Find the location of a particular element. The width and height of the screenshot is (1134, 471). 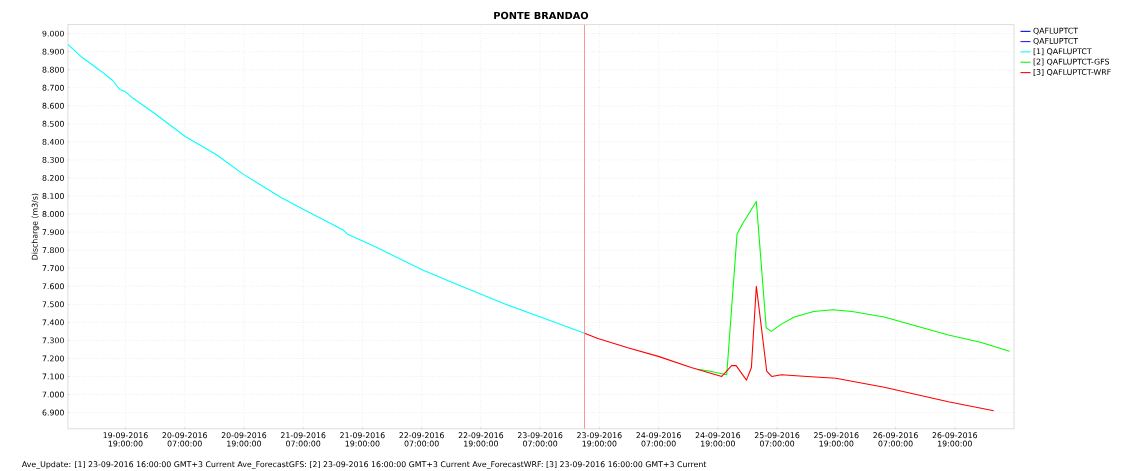

chart-title: PONTE BRANDAO is located at coordinates (541, 15).